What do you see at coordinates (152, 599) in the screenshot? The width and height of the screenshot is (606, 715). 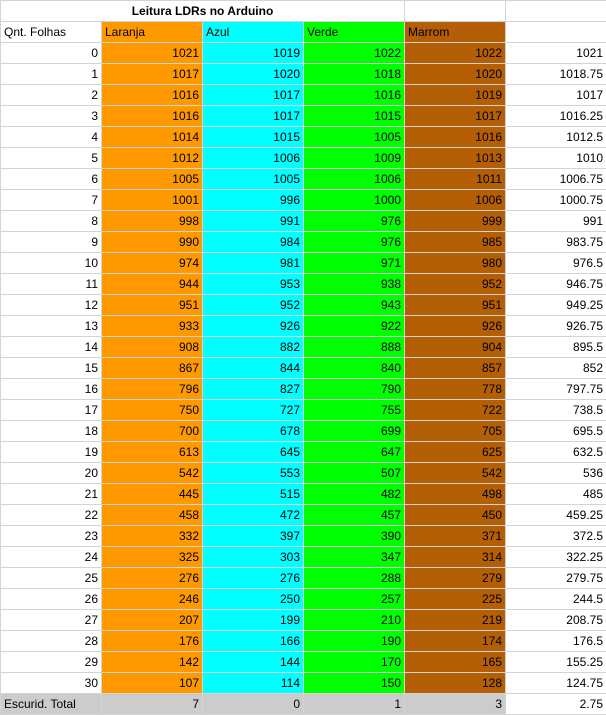 I see `cell-laranja: 246` at bounding box center [152, 599].